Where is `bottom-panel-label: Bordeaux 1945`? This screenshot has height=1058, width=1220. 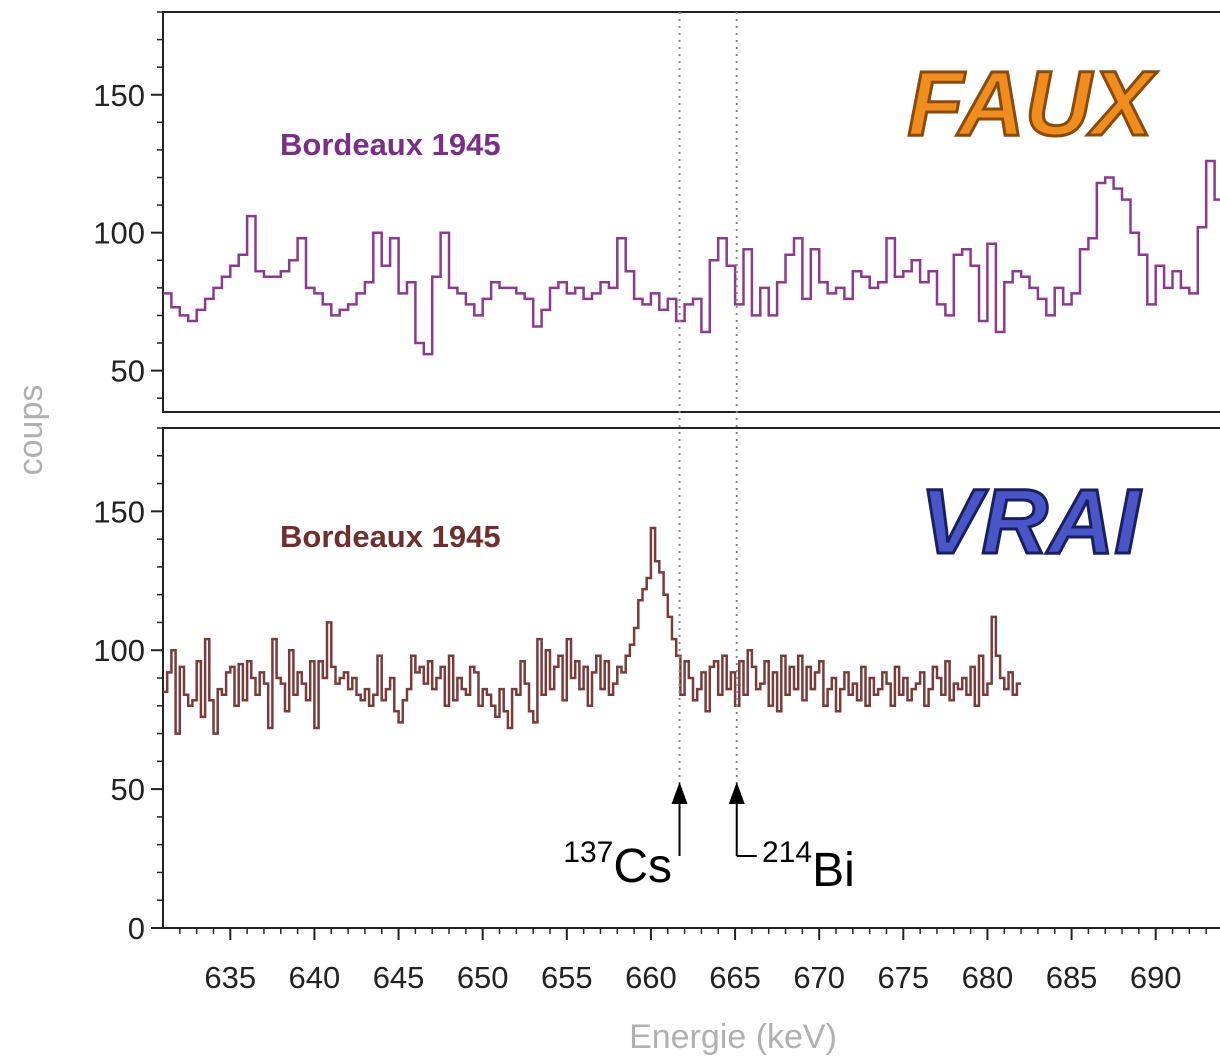
bottom-panel-label: Bordeaux 1945 is located at coordinates (390, 536).